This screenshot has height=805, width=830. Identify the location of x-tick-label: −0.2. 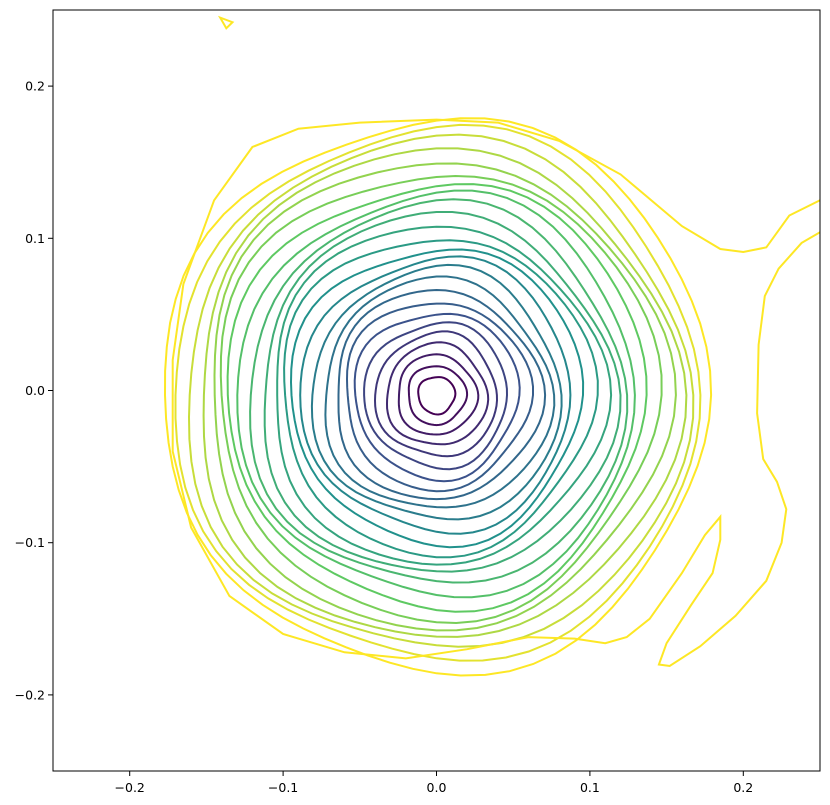
(130, 787).